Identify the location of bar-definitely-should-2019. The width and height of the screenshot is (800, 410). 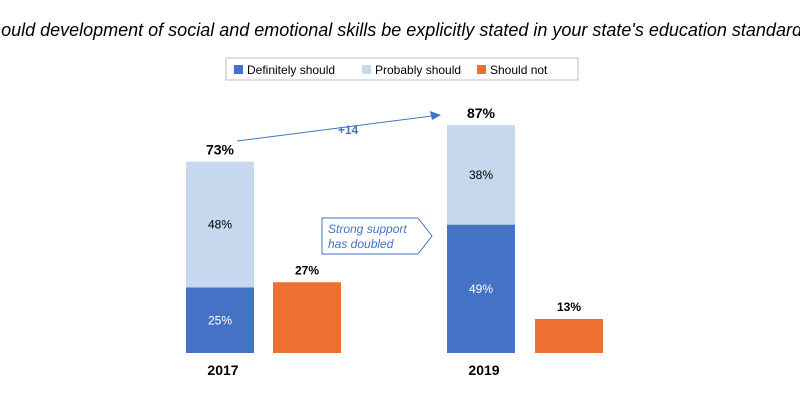
(481, 288).